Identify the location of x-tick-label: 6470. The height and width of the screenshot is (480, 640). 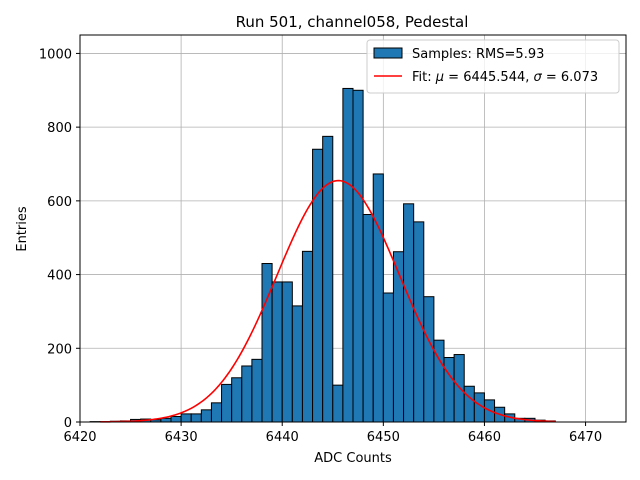
(585, 437).